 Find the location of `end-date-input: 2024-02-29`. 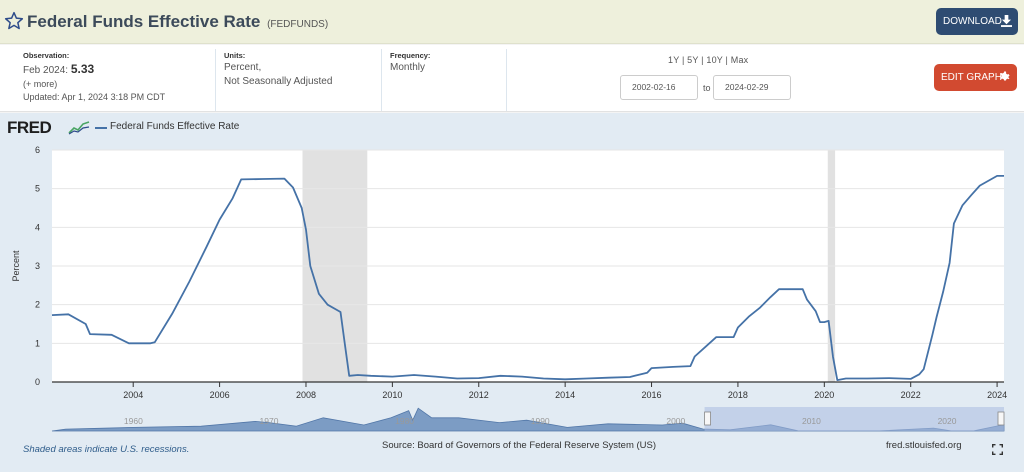

end-date-input: 2024-02-29 is located at coordinates (752, 87).